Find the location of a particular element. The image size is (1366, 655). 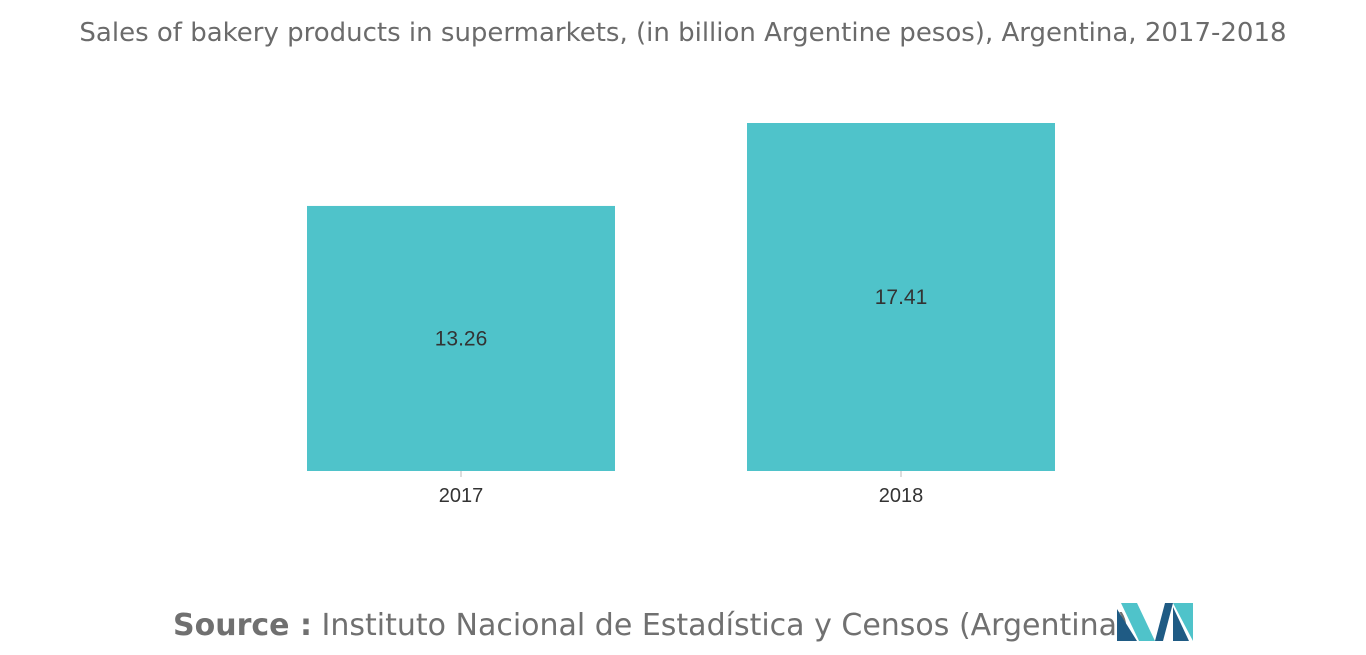

bar-2018 is located at coordinates (901, 297).